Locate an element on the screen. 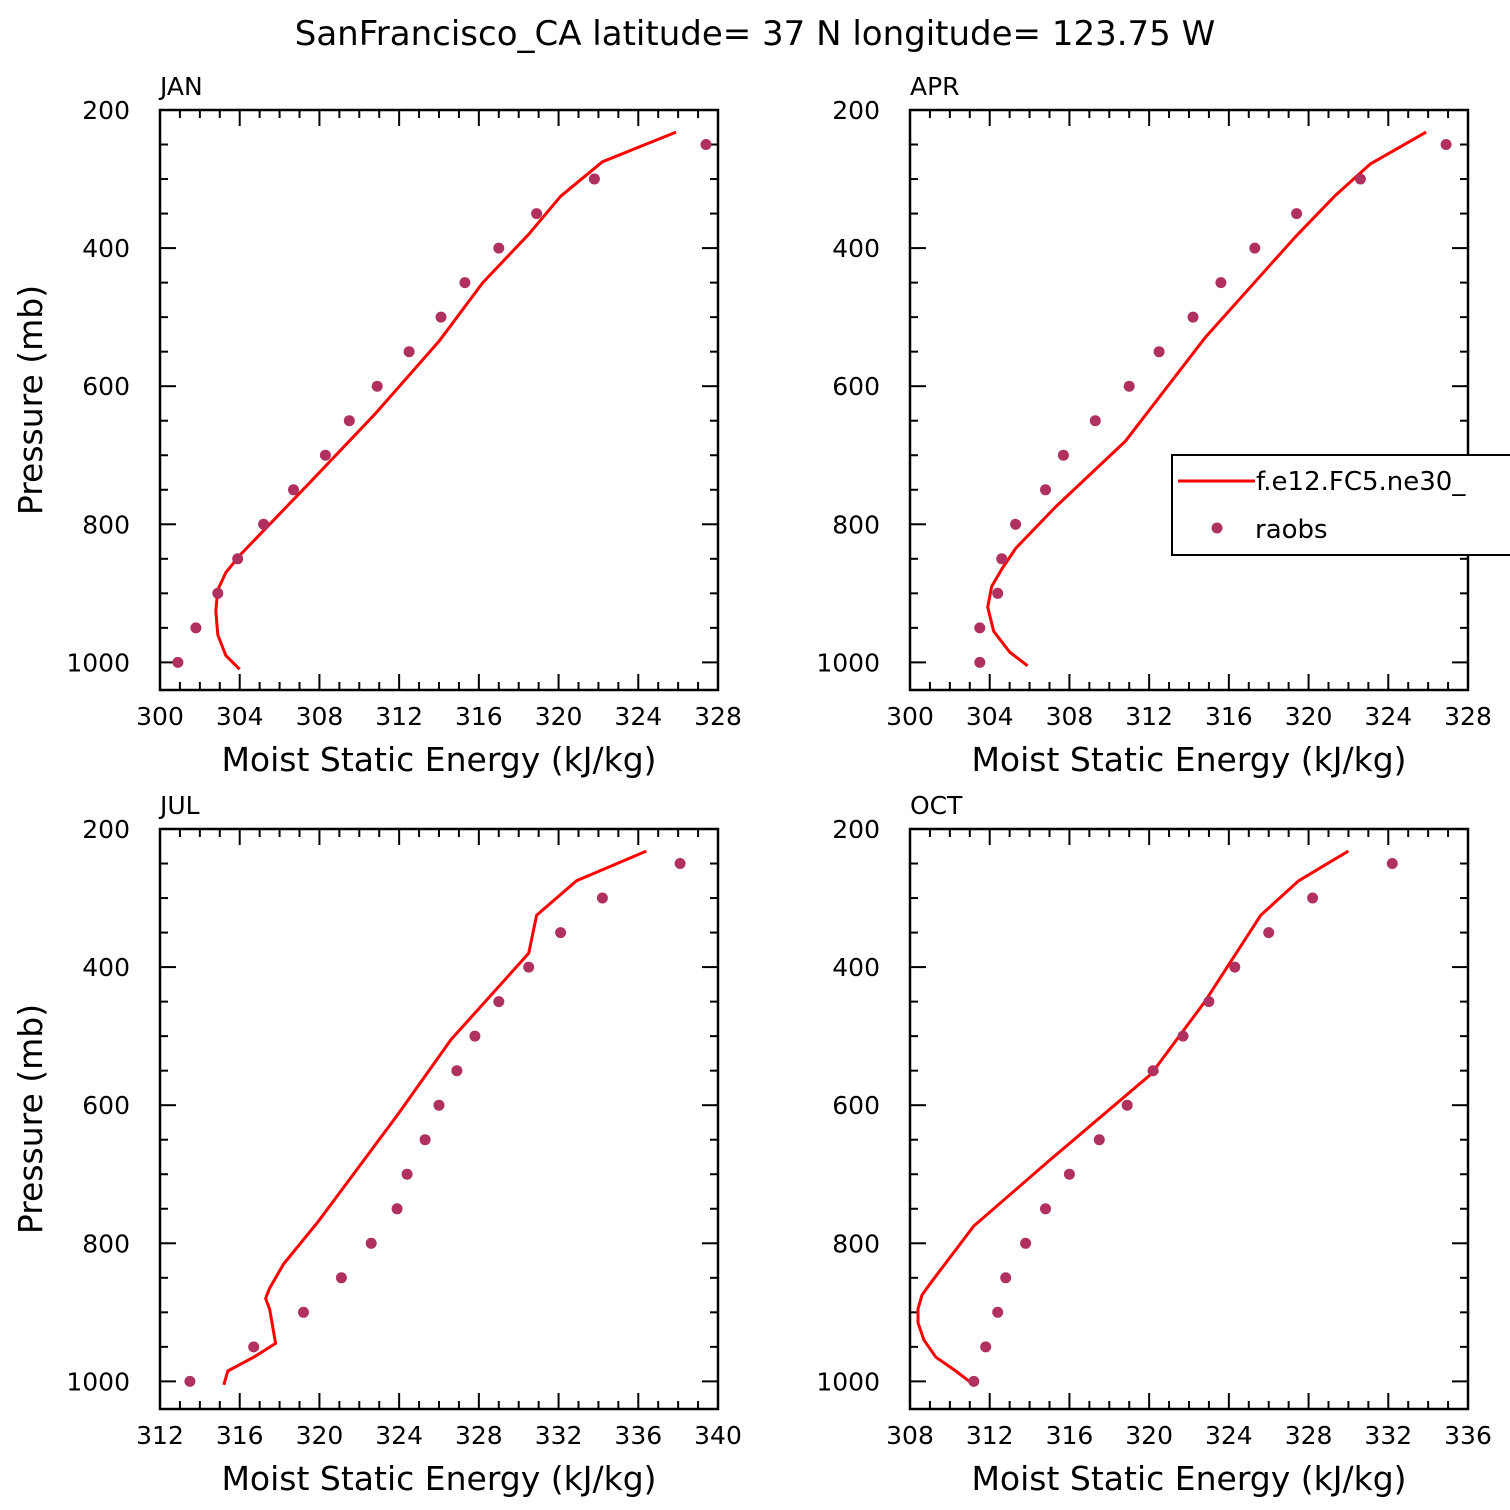  panel-title: JUL is located at coordinates (179, 805).